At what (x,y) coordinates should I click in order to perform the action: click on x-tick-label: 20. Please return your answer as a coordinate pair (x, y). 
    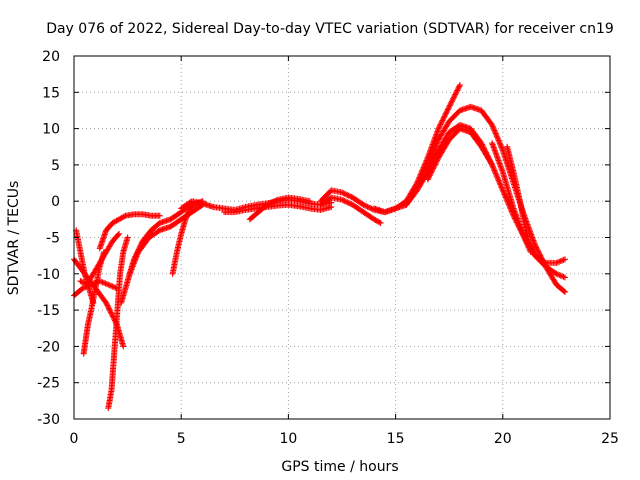
    Looking at the image, I should click on (503, 439).